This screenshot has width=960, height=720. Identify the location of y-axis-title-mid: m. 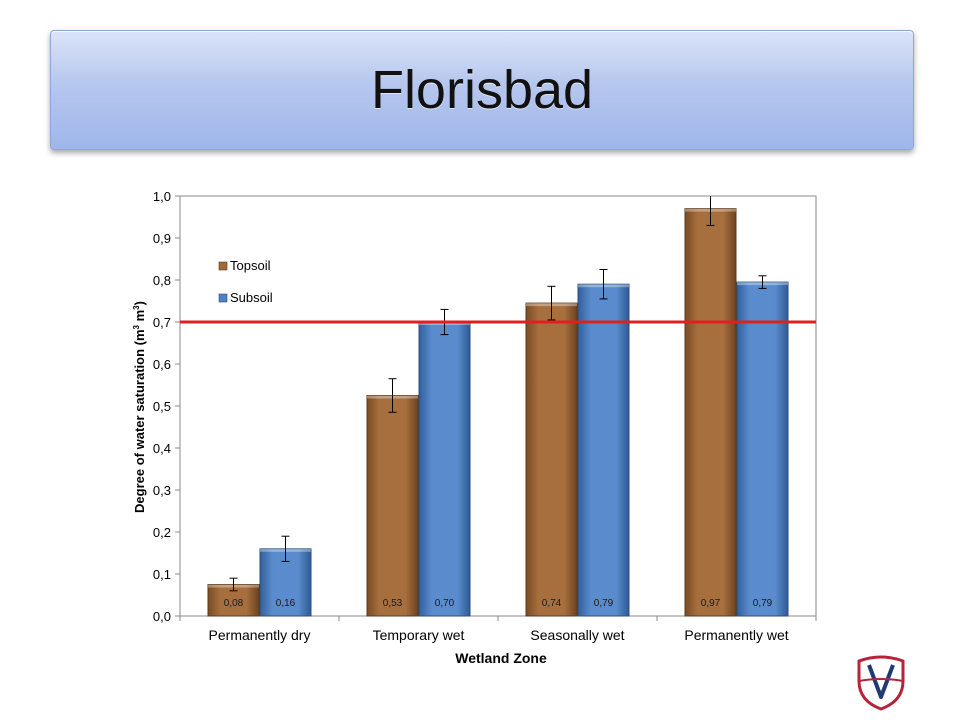
(139, 317).